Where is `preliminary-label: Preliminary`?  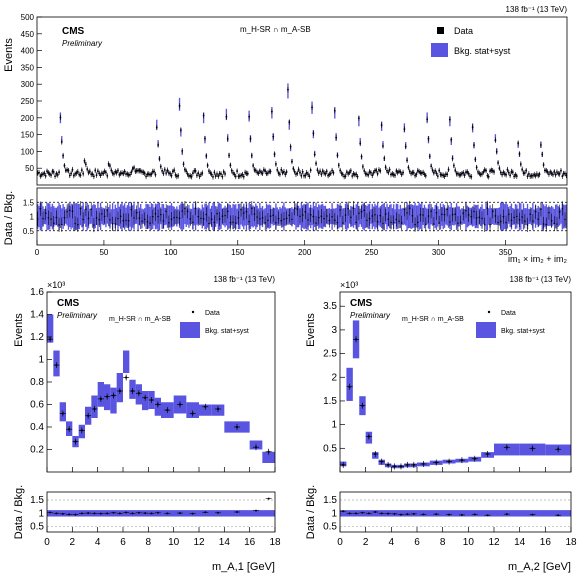 preliminary-label: Preliminary is located at coordinates (370, 315).